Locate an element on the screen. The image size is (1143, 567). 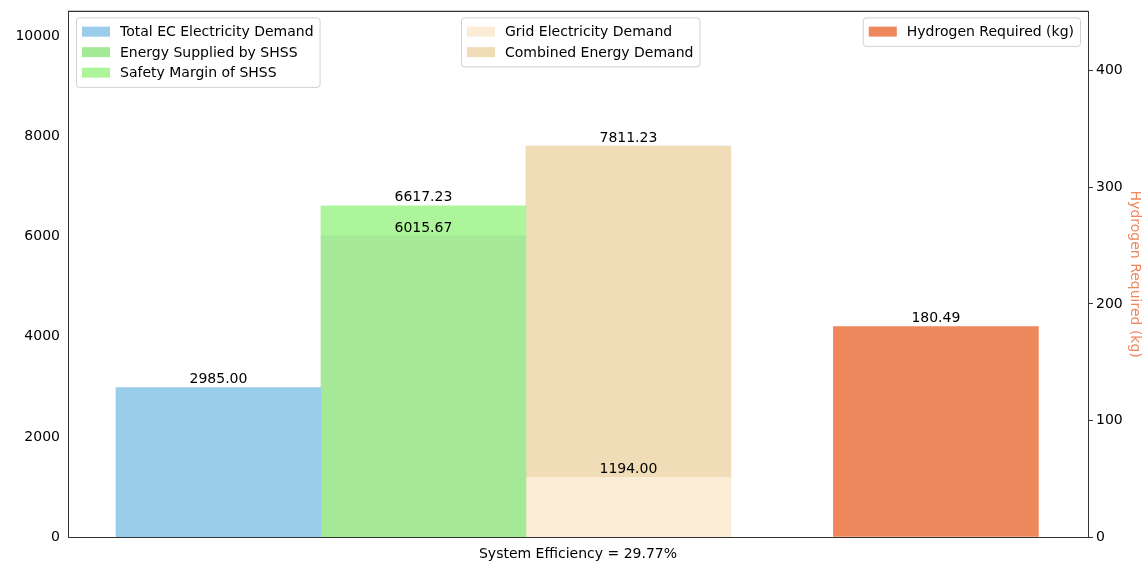
data-label: 1194.00 is located at coordinates (628, 467).